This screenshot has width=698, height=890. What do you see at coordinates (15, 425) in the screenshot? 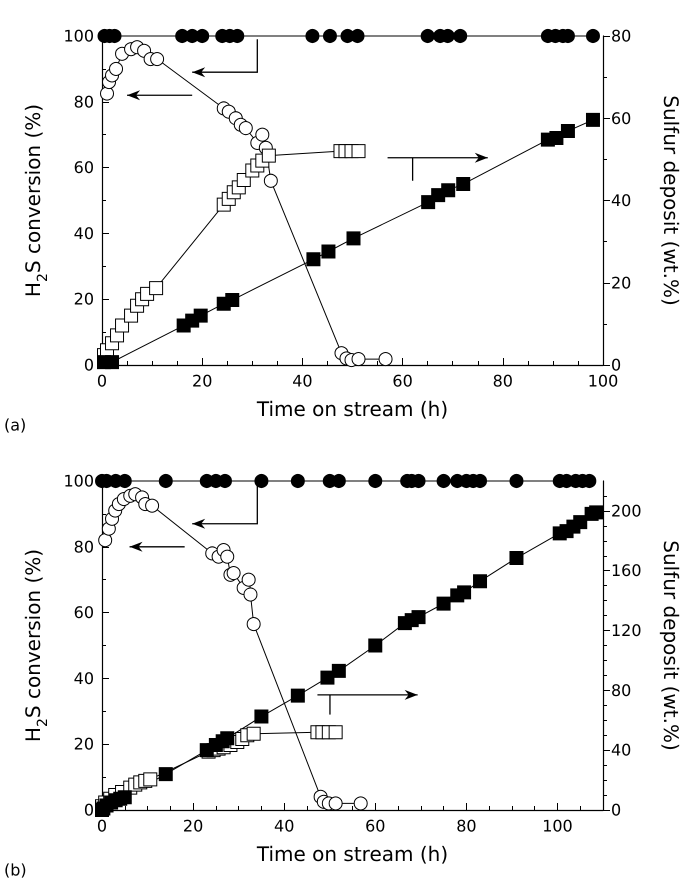
I see `text: (a)` at bounding box center [15, 425].